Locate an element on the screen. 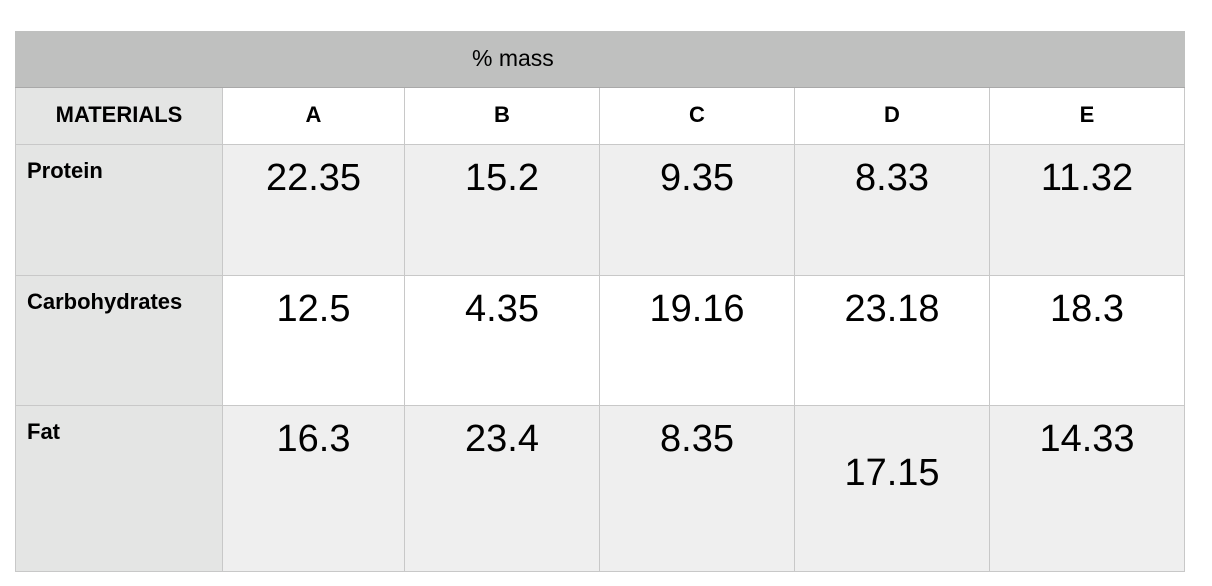 The height and width of the screenshot is (586, 1212). column-header: E is located at coordinates (1087, 116).